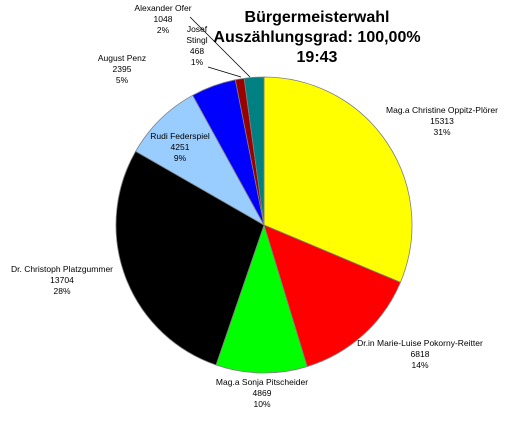 This screenshot has width=517, height=438. Describe the element at coordinates (262, 393) in the screenshot. I see `slice-label-mag-a-sonja-pitscheider: Mag.a Sonja Pitscheider 4869 10%` at that location.